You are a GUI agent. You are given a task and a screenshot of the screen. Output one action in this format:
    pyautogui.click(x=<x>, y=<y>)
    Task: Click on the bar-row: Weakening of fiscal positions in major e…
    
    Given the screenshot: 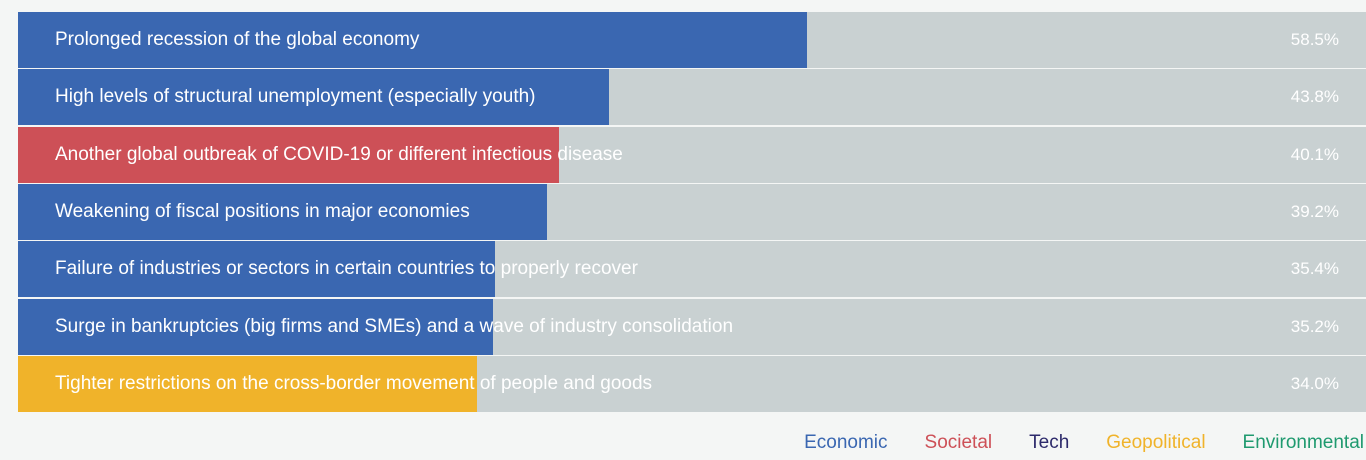 What is the action you would take?
    pyautogui.click(x=692, y=212)
    